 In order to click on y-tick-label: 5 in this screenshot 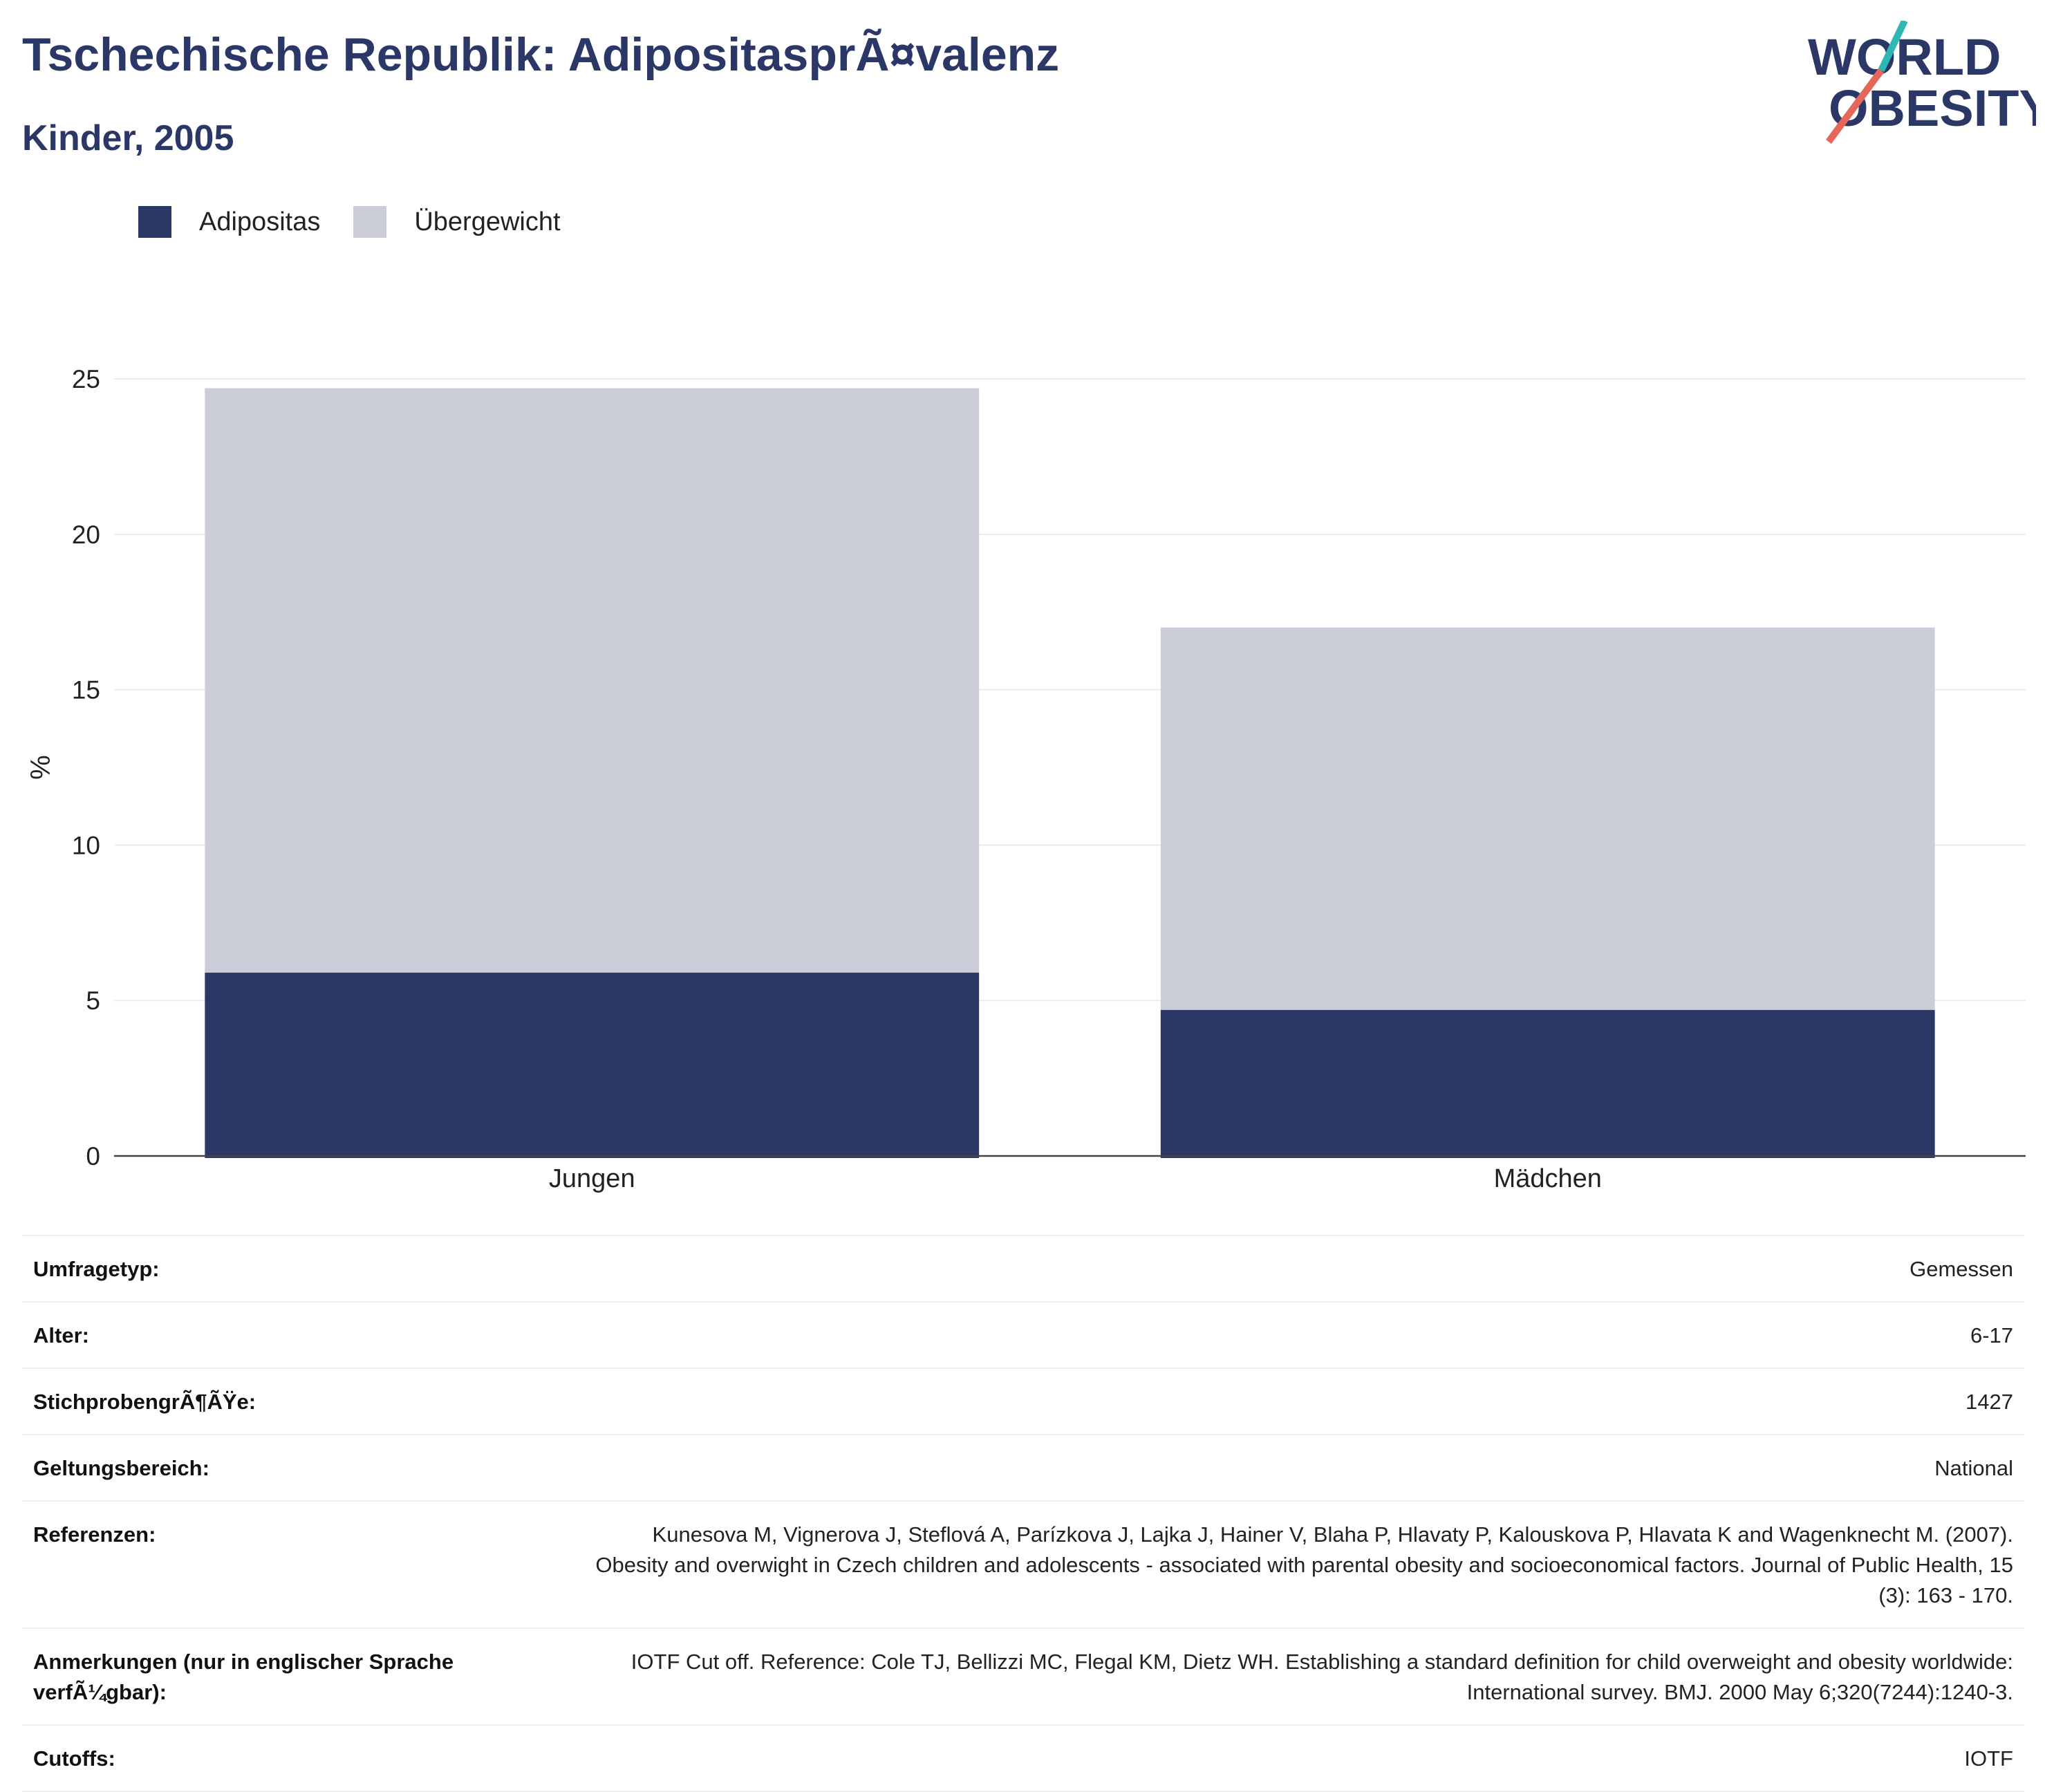, I will do `click(93, 1001)`.